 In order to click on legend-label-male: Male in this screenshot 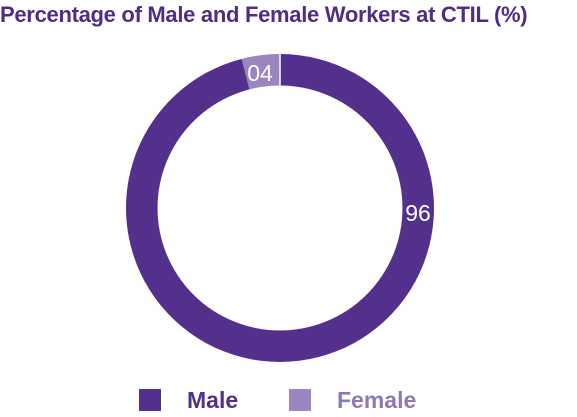, I will do `click(213, 400)`.